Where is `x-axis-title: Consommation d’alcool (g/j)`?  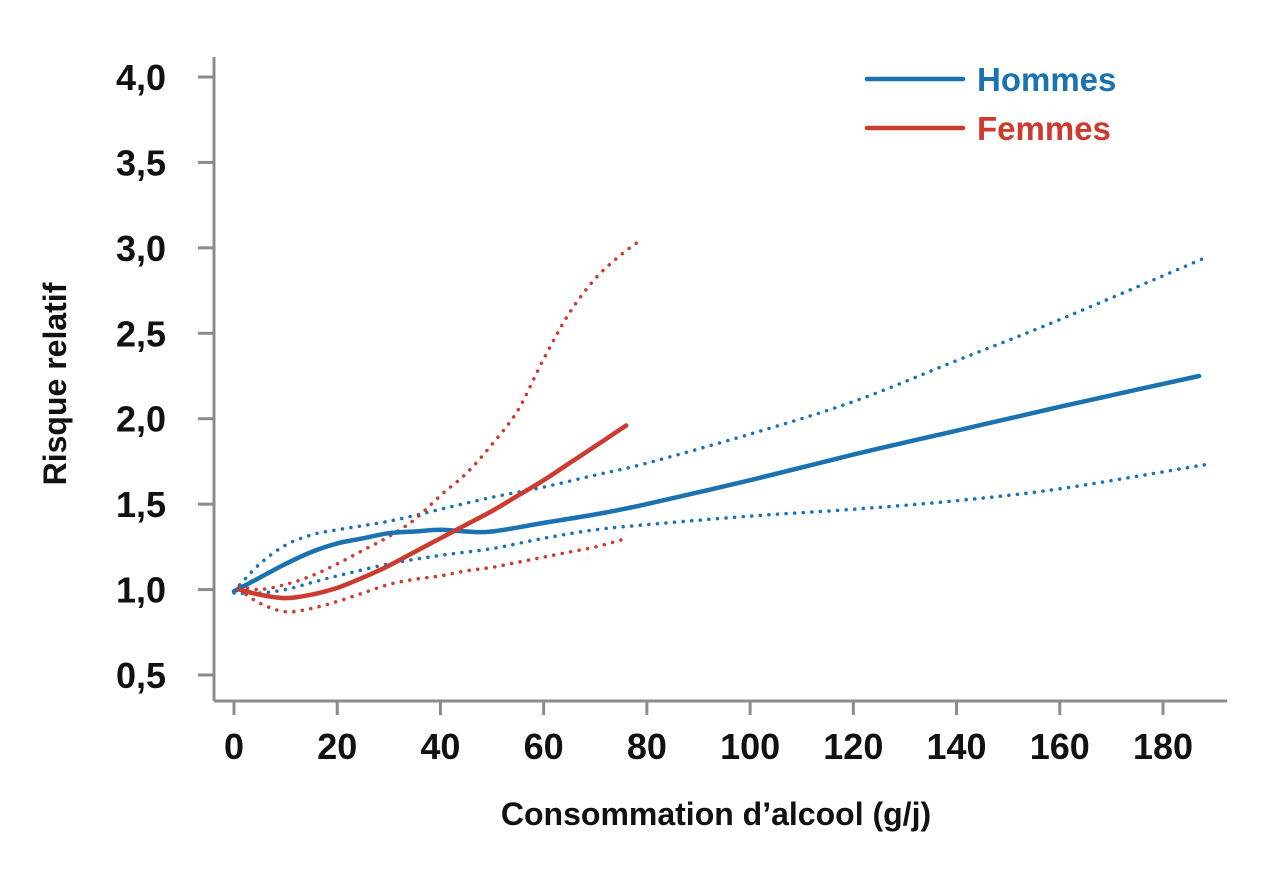
x-axis-title: Consommation d’alcool (g/j) is located at coordinates (716, 814).